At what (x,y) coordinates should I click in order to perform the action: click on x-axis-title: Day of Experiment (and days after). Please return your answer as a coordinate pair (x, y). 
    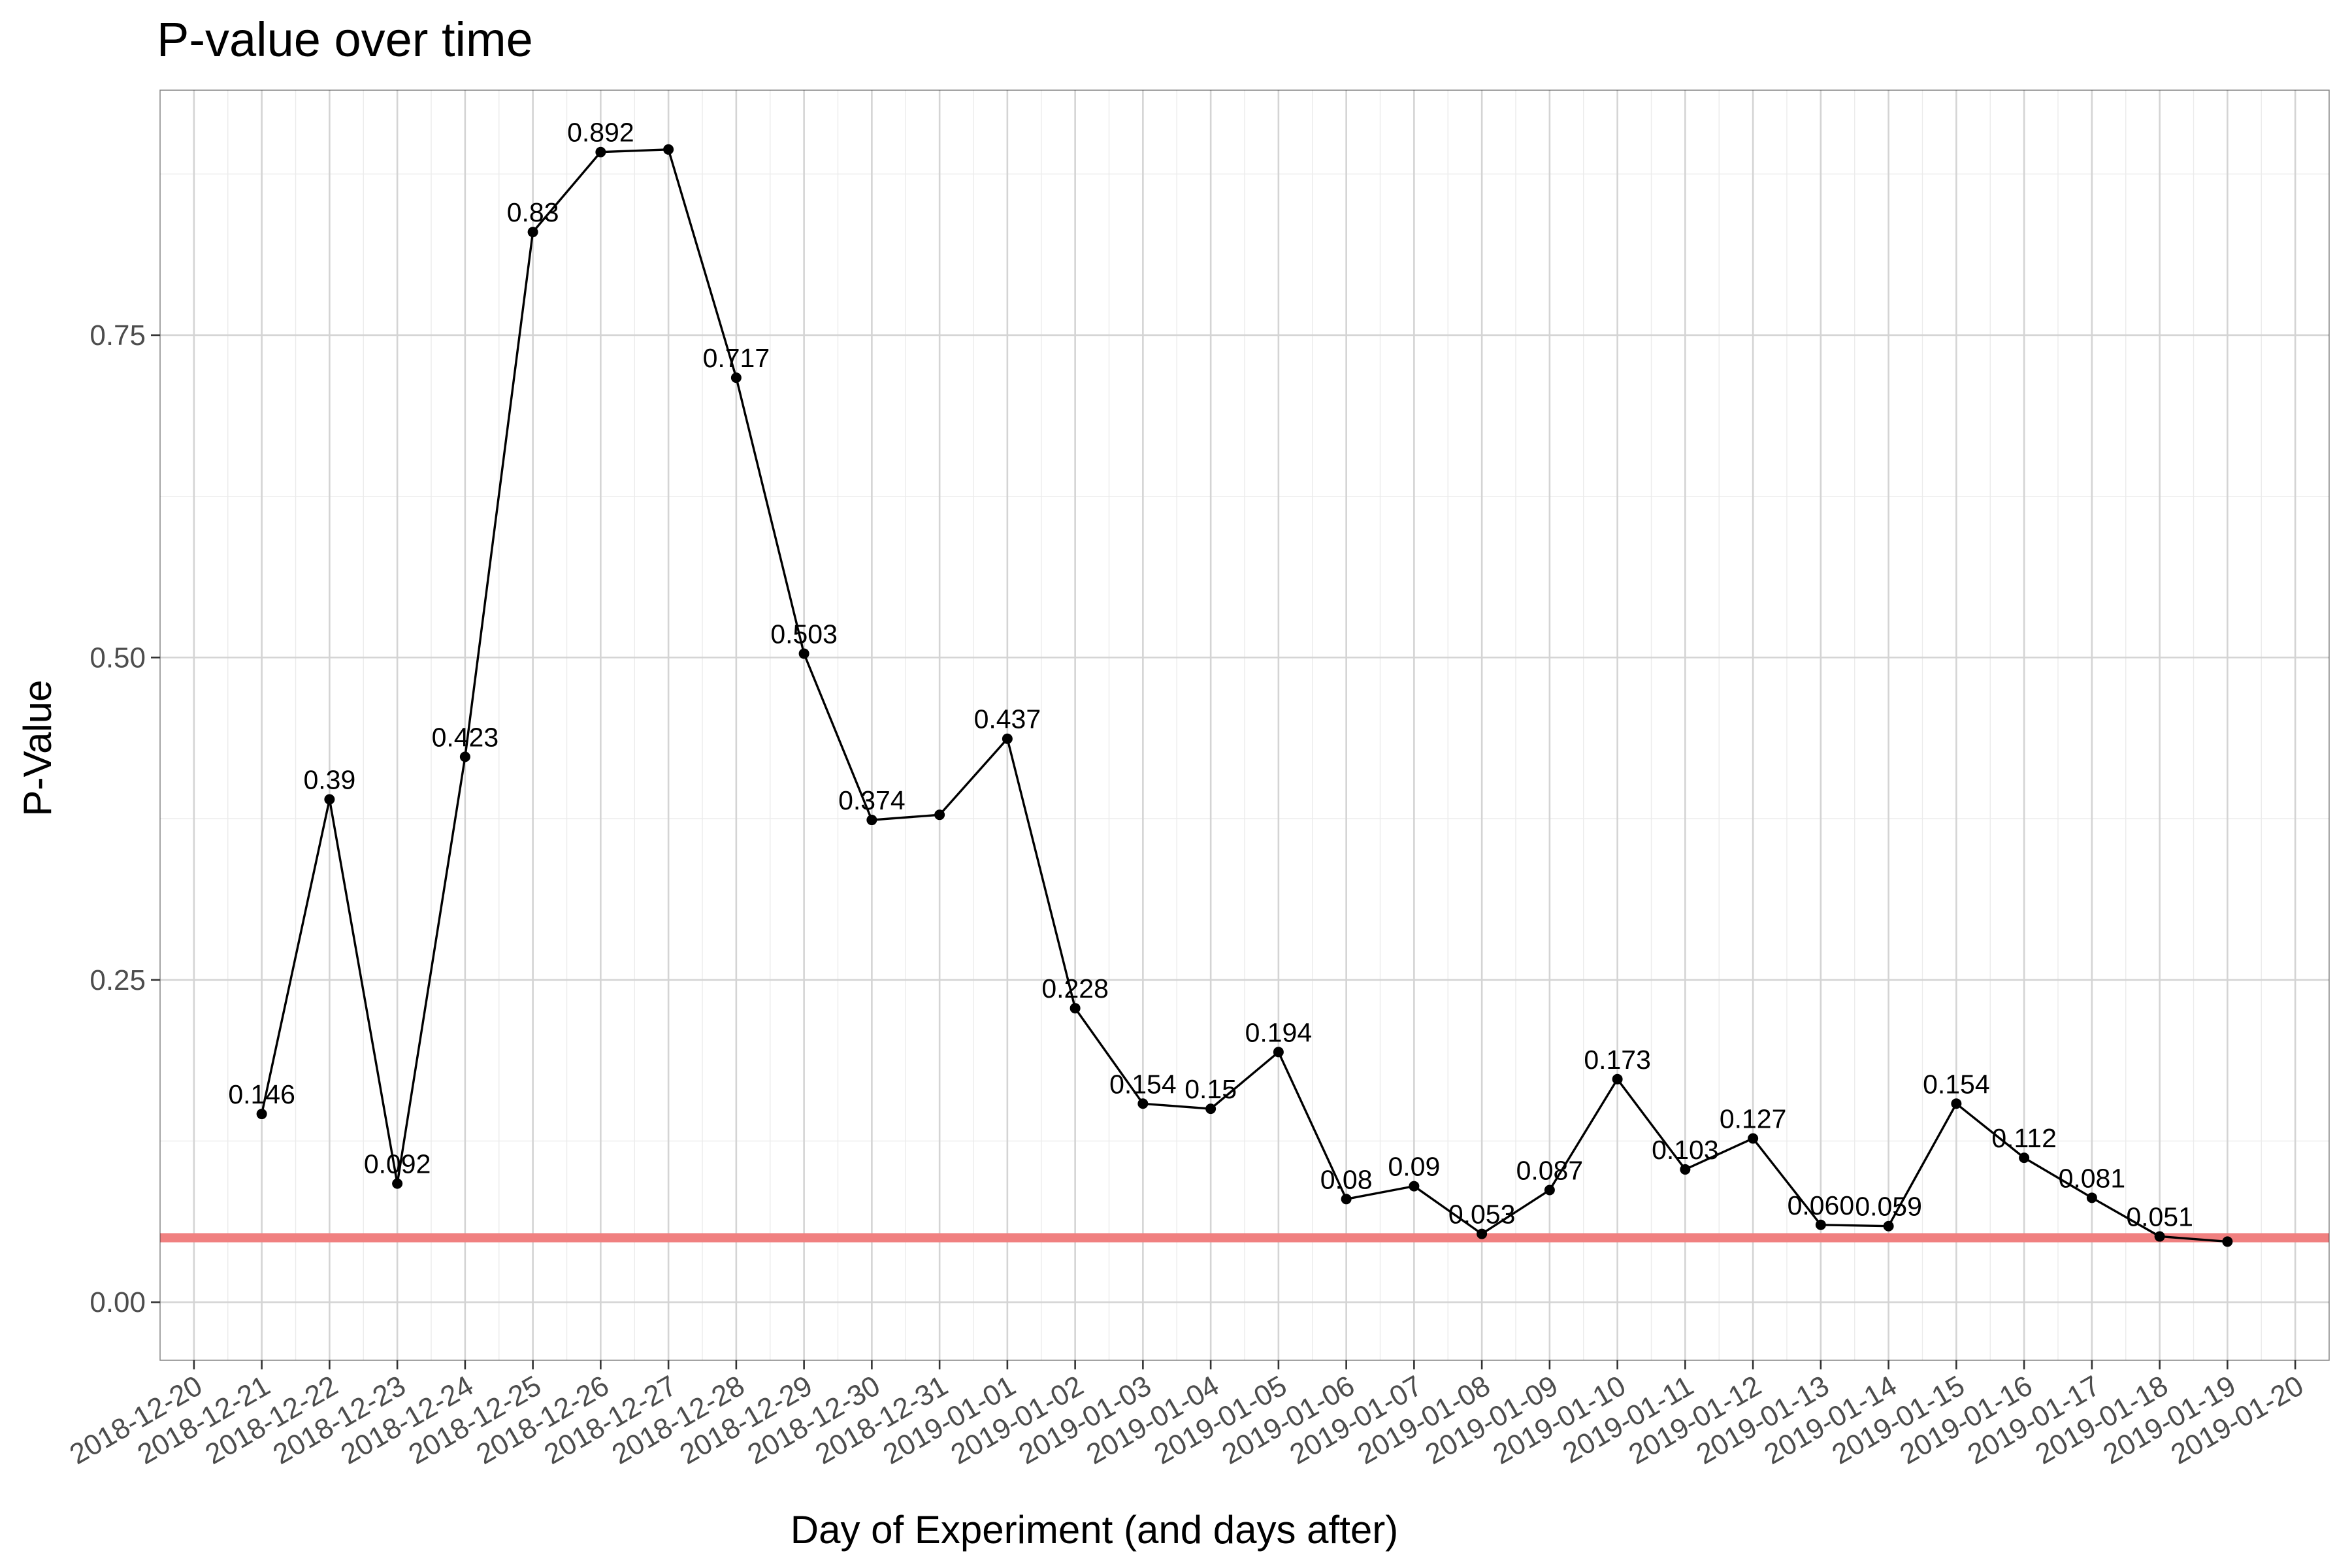
    Looking at the image, I should click on (1094, 1530).